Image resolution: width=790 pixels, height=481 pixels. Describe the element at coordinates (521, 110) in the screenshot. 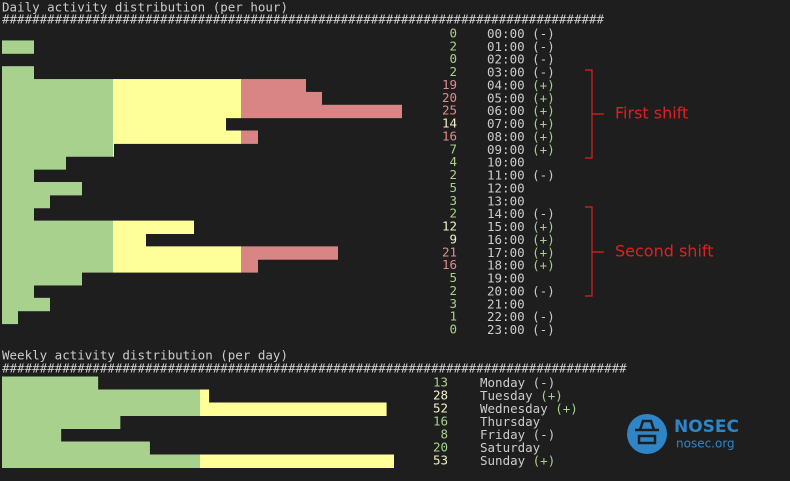

I see `category-label: 06:00 (+)` at that location.